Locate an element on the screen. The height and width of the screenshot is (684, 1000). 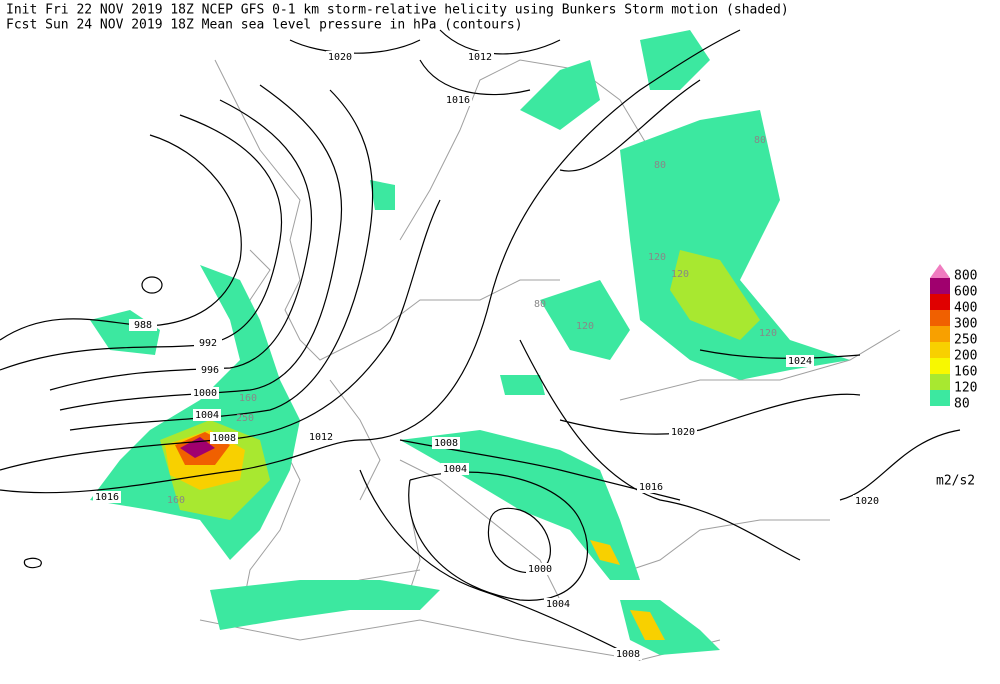
contour-label: 988 is located at coordinates (143, 325).